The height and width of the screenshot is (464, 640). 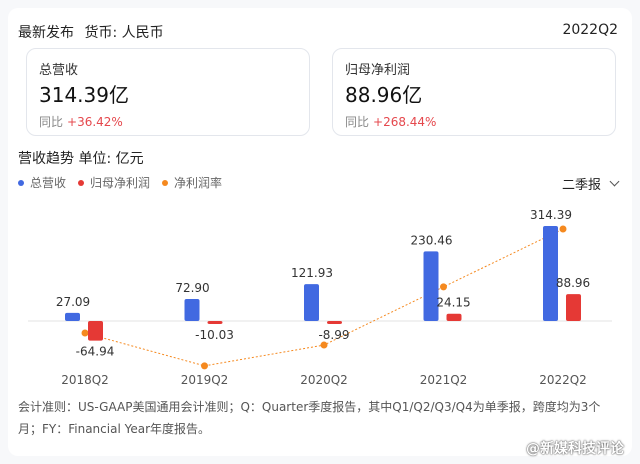 I want to click on x-tick-label: 2018Q2, so click(x=85, y=380).